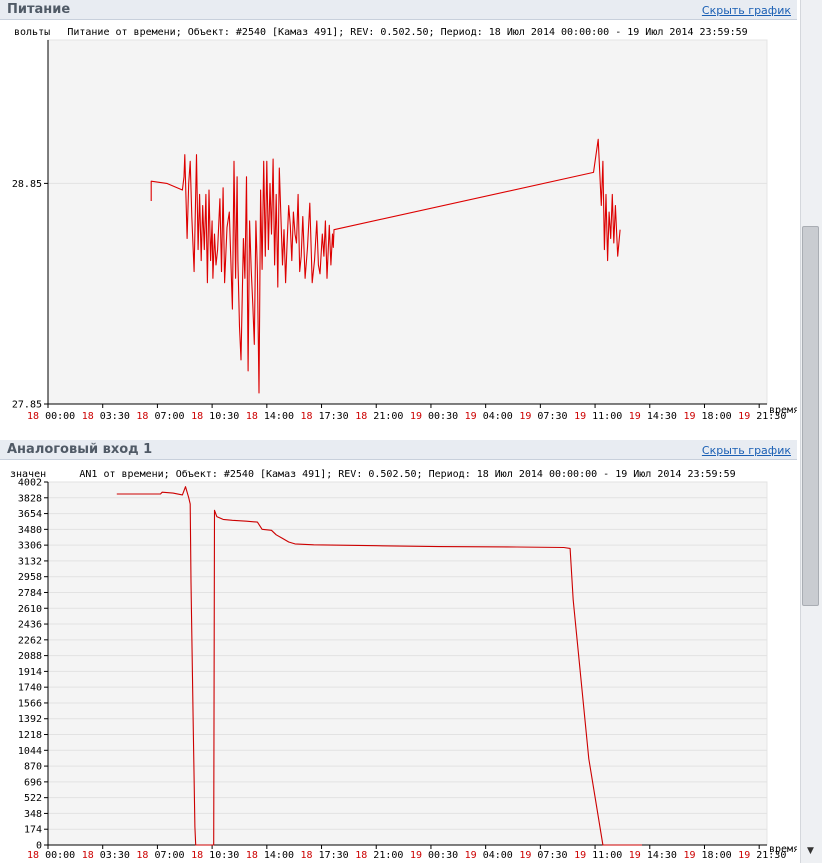 The image size is (822, 863). What do you see at coordinates (30, 609) in the screenshot?
I see `y-tick-label: 2610` at bounding box center [30, 609].